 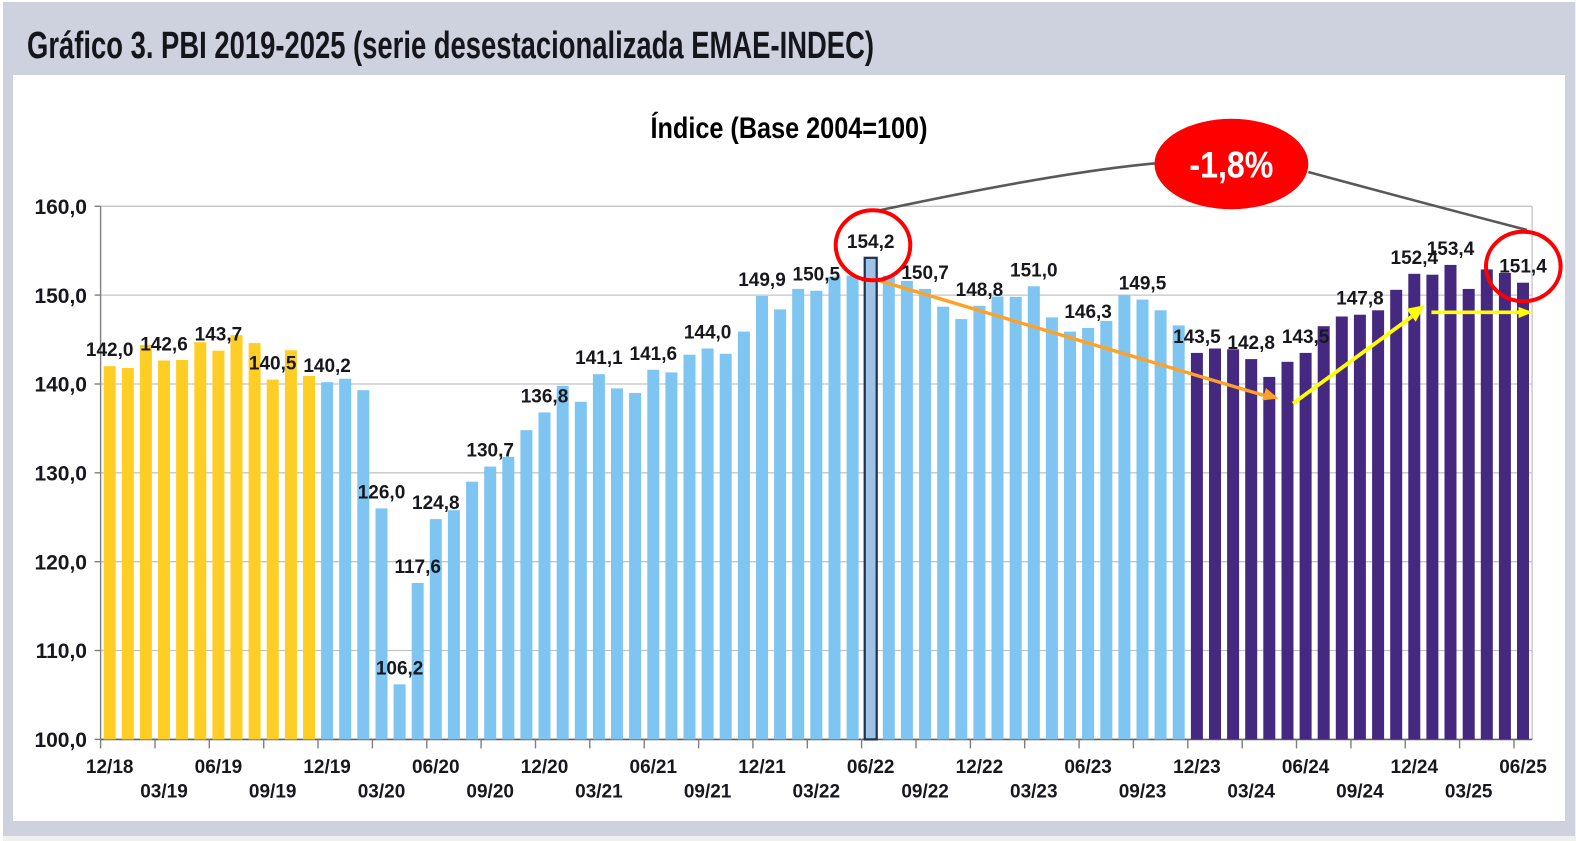 What do you see at coordinates (925, 273) in the screenshot?
I see `svg-text: 150,7` at bounding box center [925, 273].